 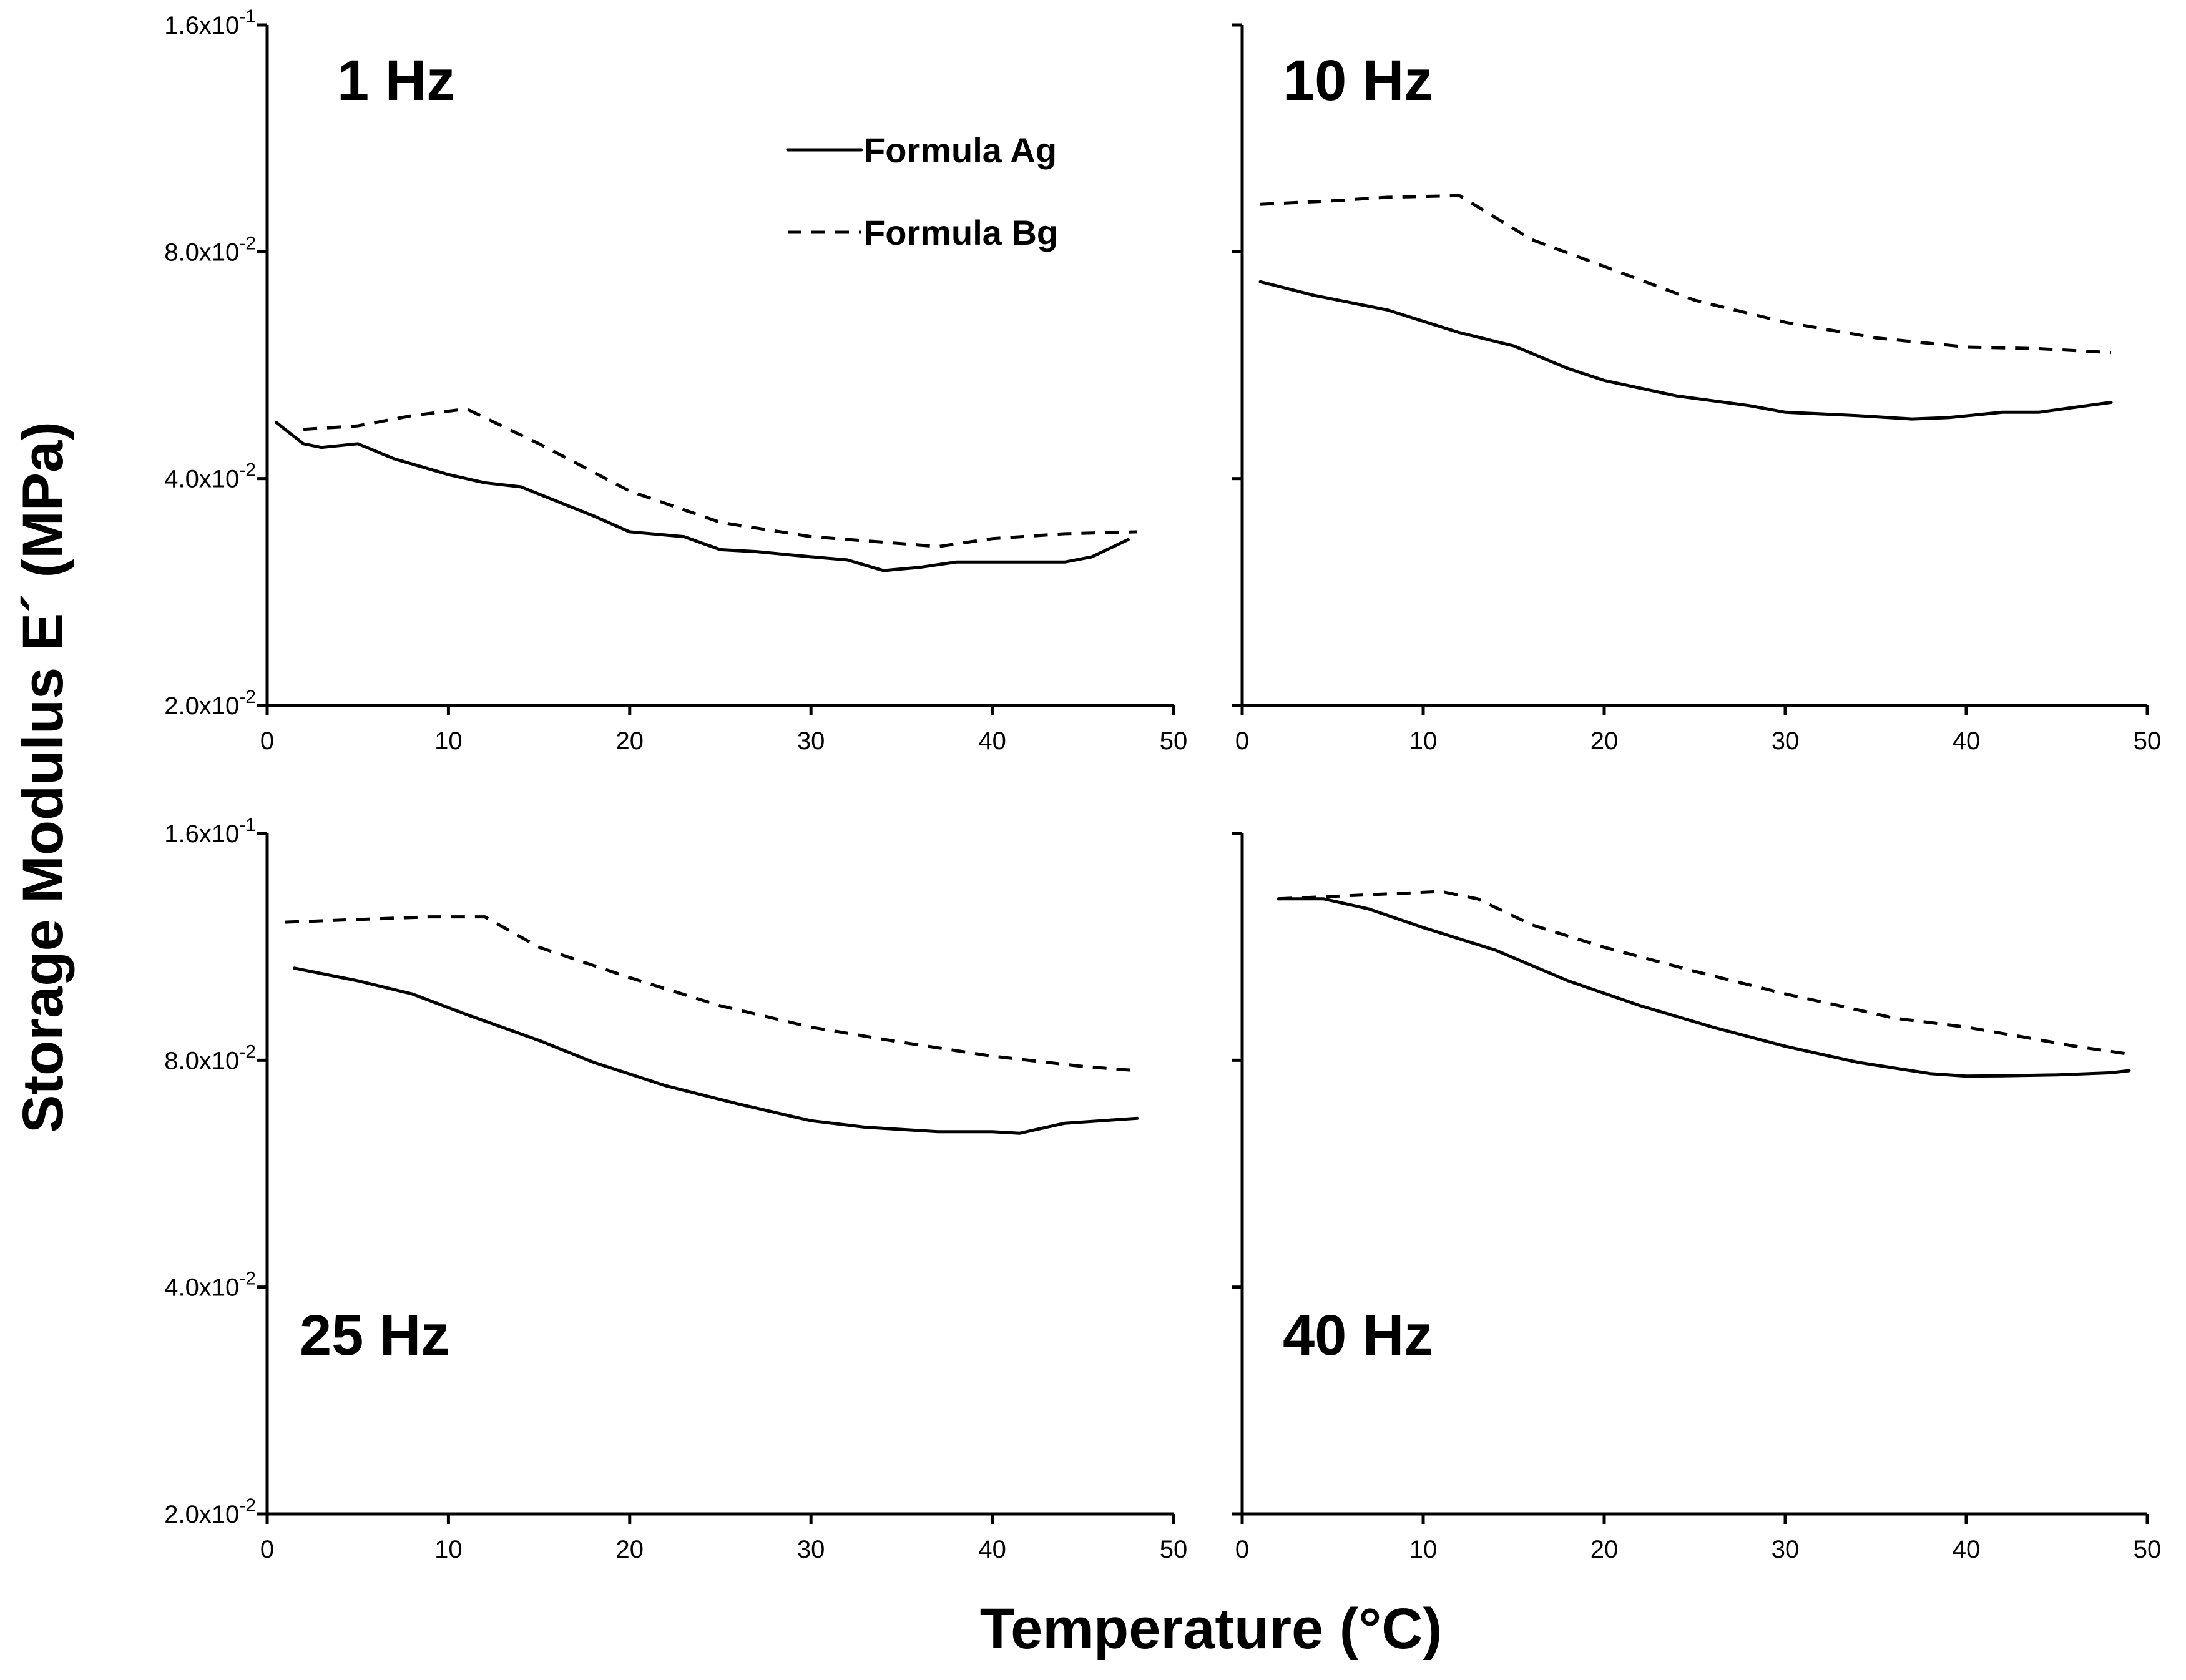 What do you see at coordinates (961, 232) in the screenshot?
I see `legend-label-formula-bg: Formula Bg` at bounding box center [961, 232].